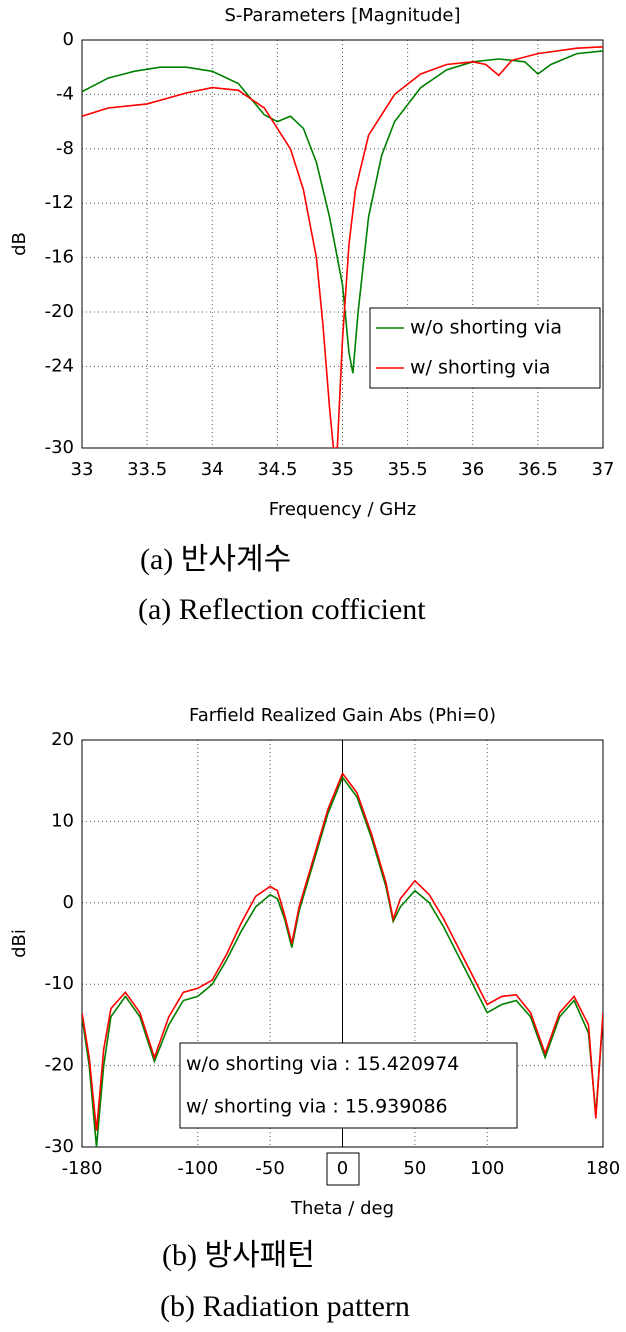  Describe the element at coordinates (342, 469) in the screenshot. I see `x-tick-label: 35` at that location.